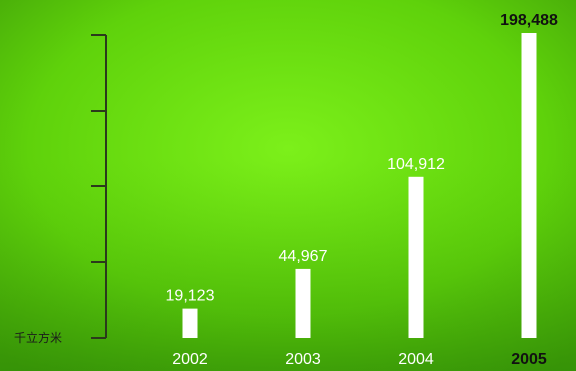 The image size is (576, 371). Describe the element at coordinates (529, 359) in the screenshot. I see `category-label-2005: 2005` at that location.